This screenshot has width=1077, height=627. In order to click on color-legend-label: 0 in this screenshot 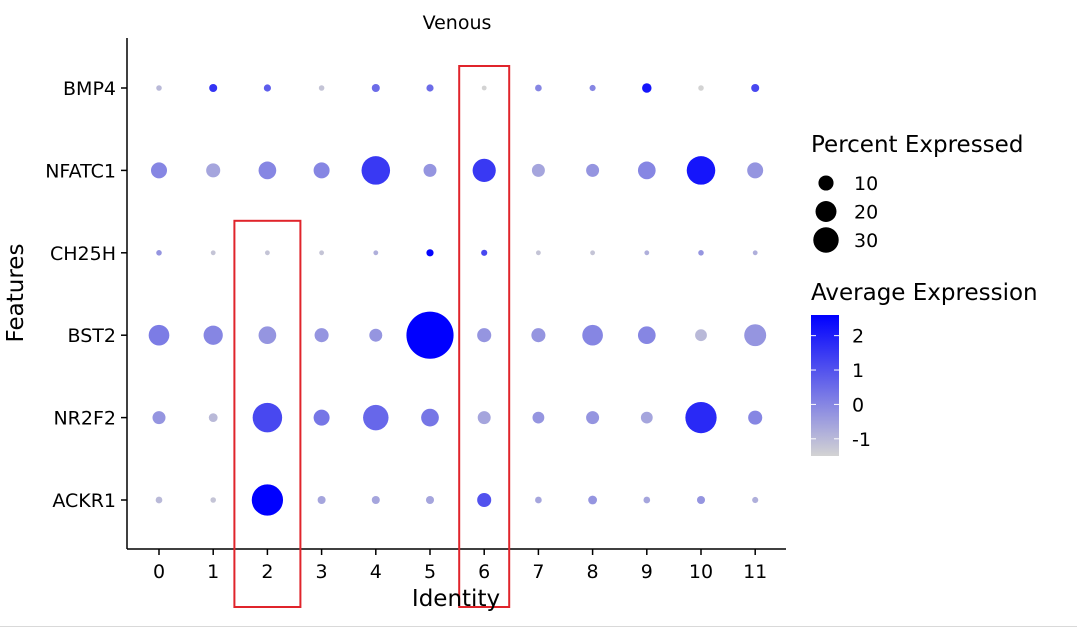, I will do `click(858, 405)`.